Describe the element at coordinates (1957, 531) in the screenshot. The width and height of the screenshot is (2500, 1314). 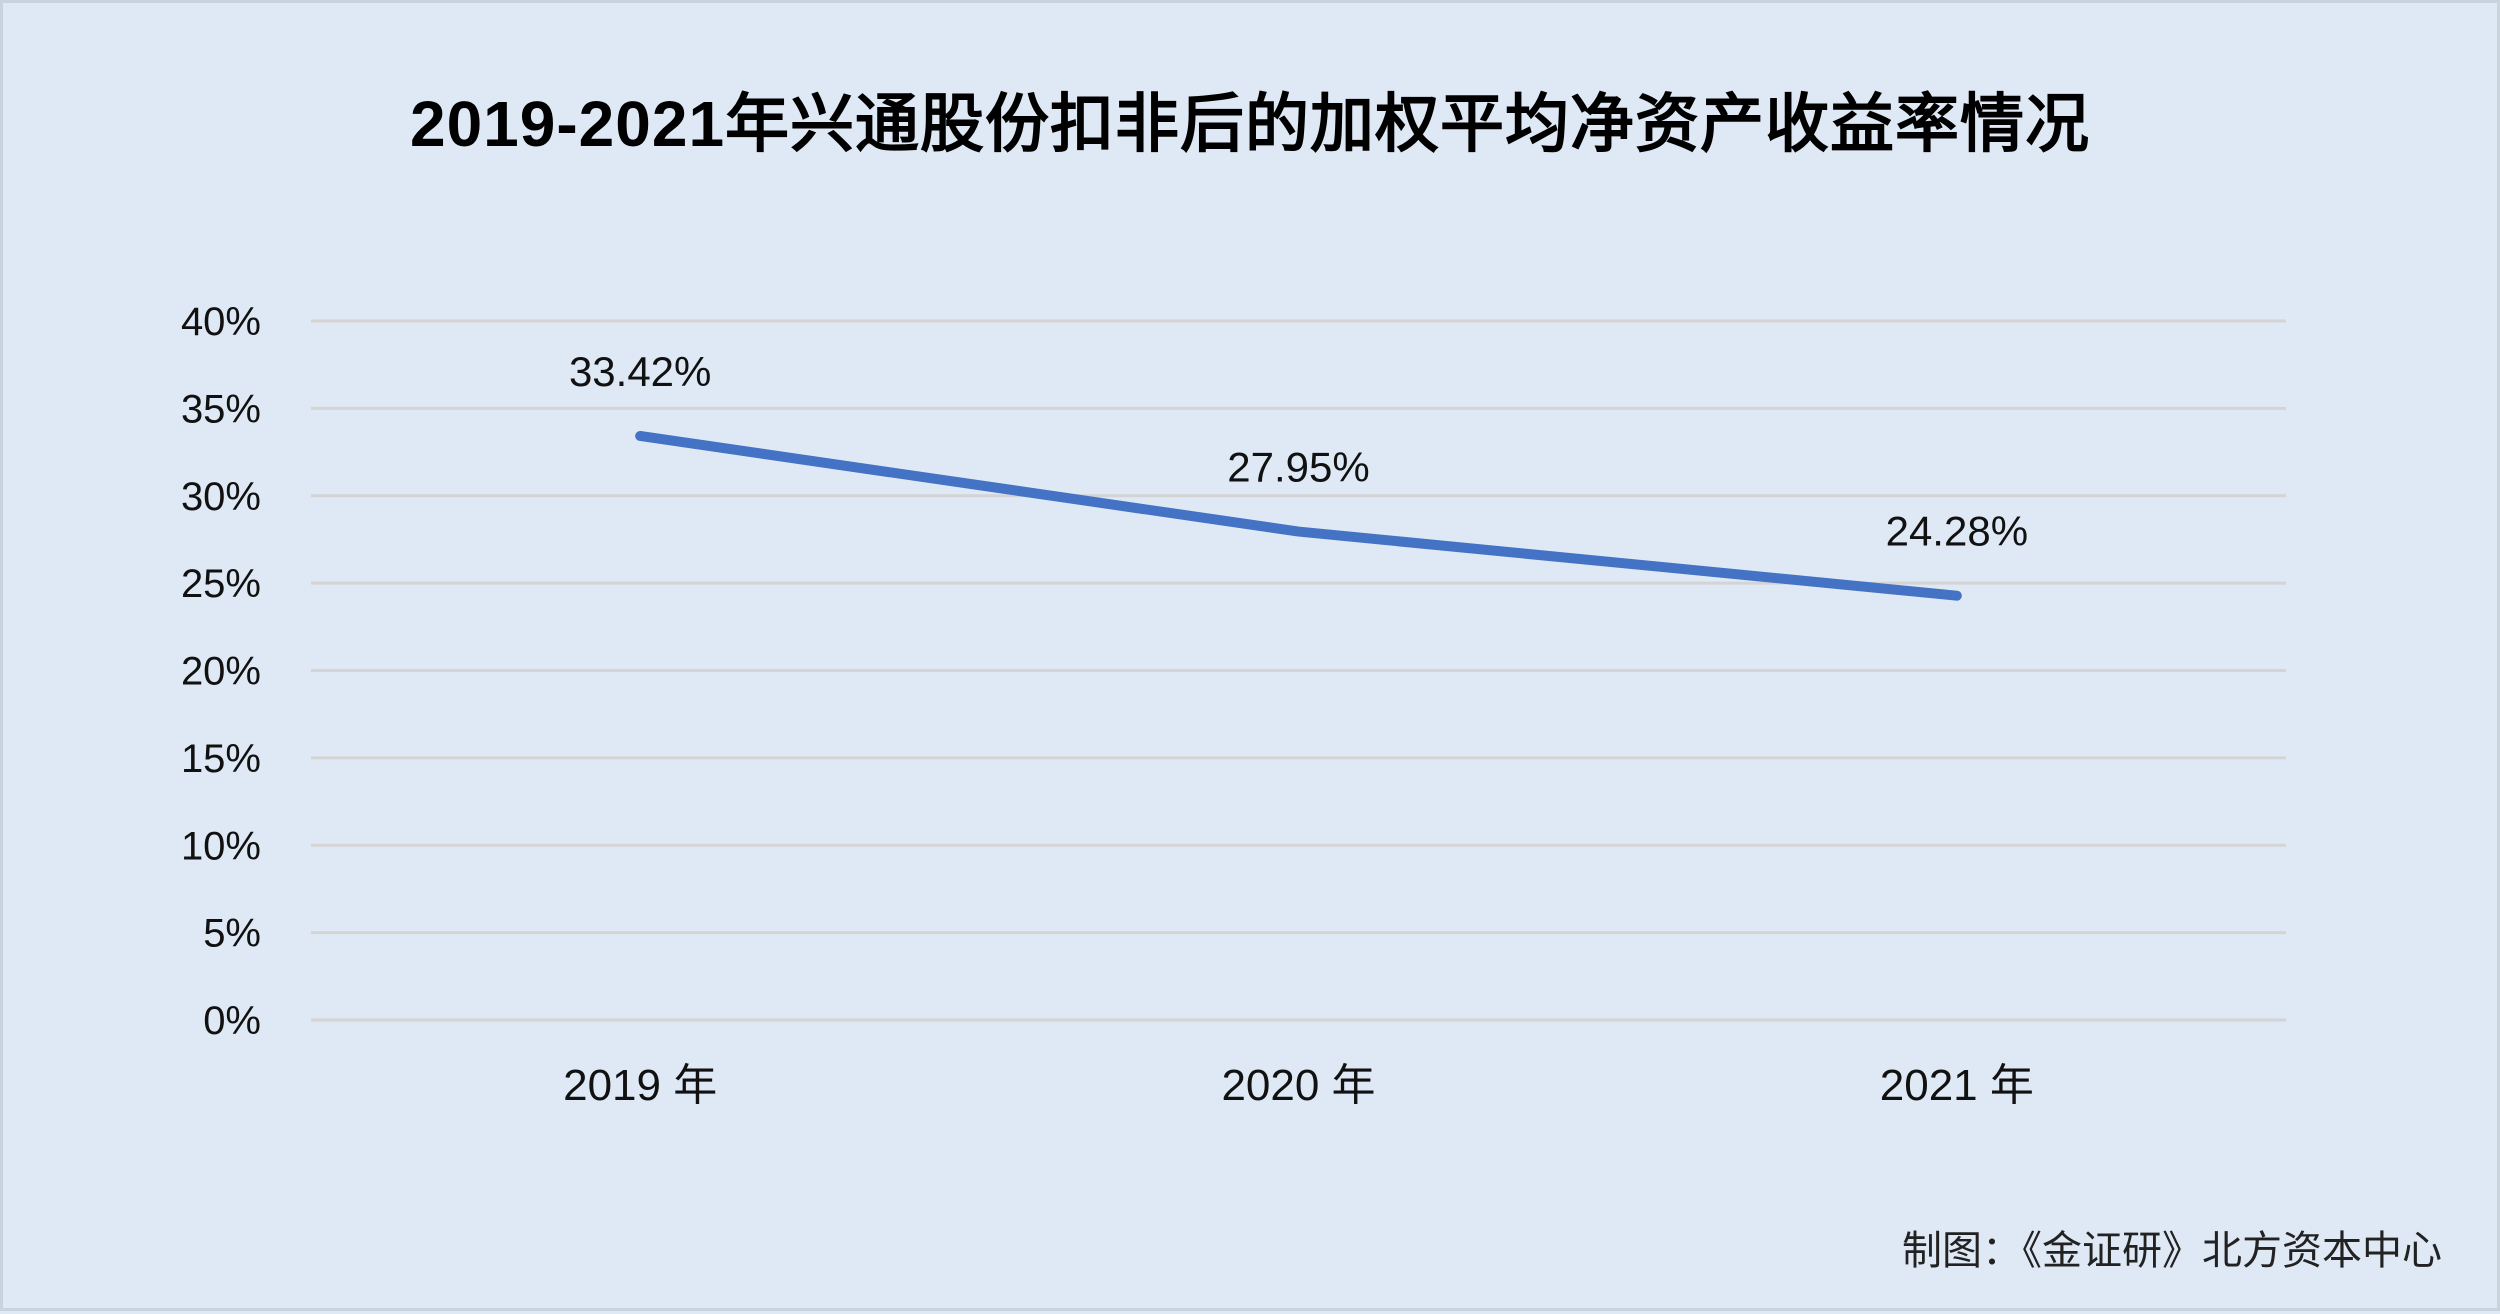
I see `data-label: 24.28%` at that location.